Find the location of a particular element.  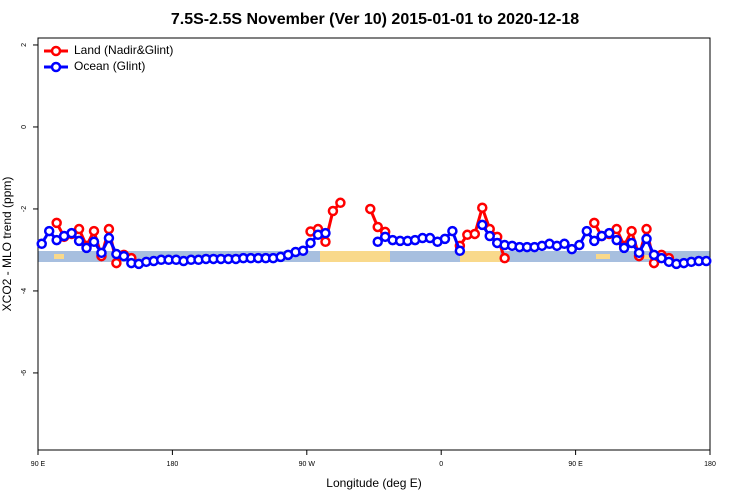

legend-label: Land (Nadir&Glint) is located at coordinates (123, 50).